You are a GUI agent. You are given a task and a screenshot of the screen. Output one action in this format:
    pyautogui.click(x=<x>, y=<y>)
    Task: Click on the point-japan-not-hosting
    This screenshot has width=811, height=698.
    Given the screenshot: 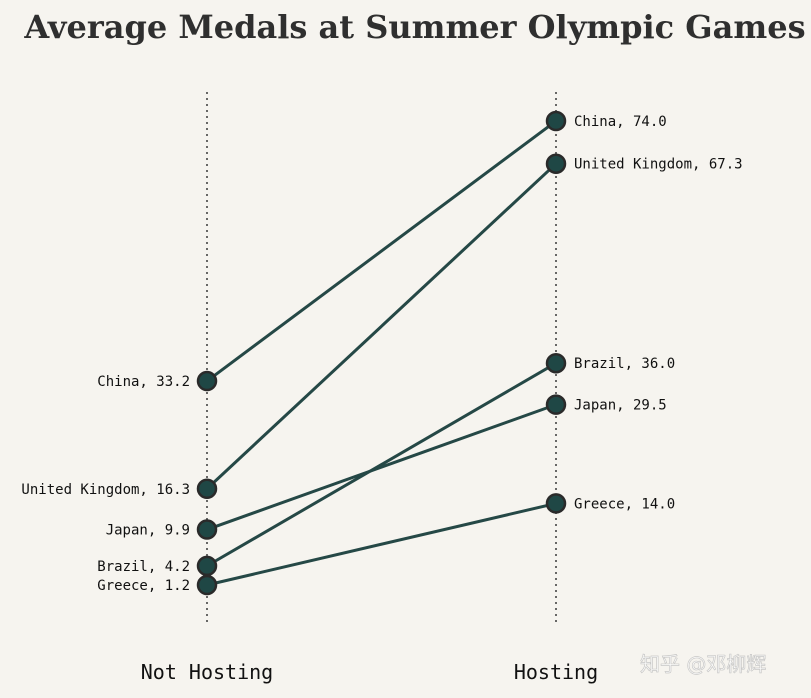 What is the action you would take?
    pyautogui.click(x=207, y=529)
    